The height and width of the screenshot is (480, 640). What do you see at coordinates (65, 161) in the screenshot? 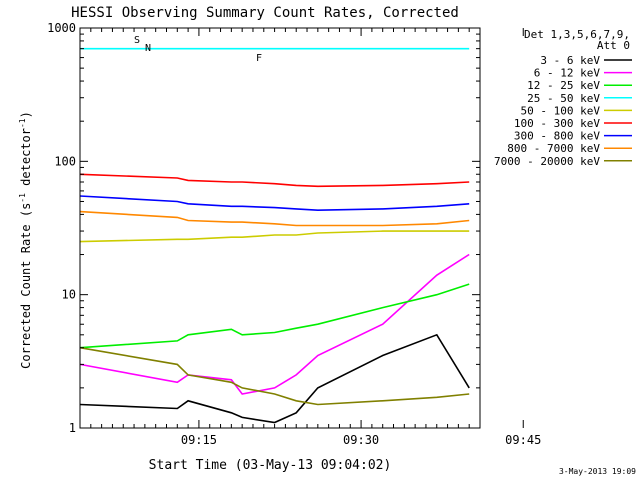
I see `y-tick-label: 100` at bounding box center [65, 161].